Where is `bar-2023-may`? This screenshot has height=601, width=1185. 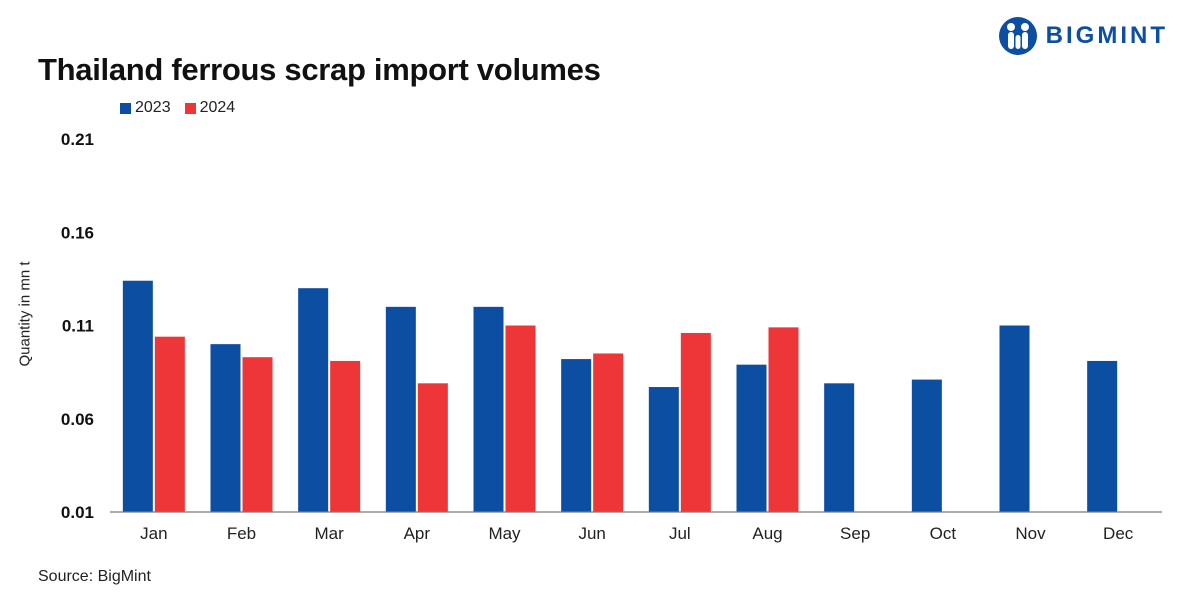
bar-2023-may is located at coordinates (488, 409).